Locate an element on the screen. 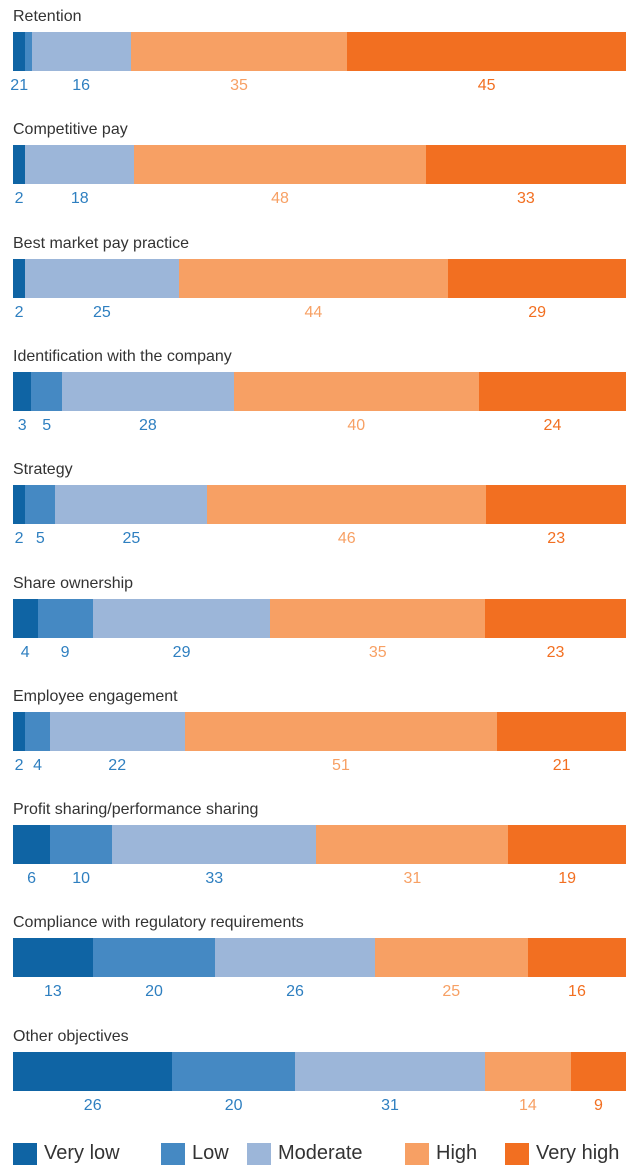 The image size is (641, 1166). category-label: Other objectives is located at coordinates (71, 1036).